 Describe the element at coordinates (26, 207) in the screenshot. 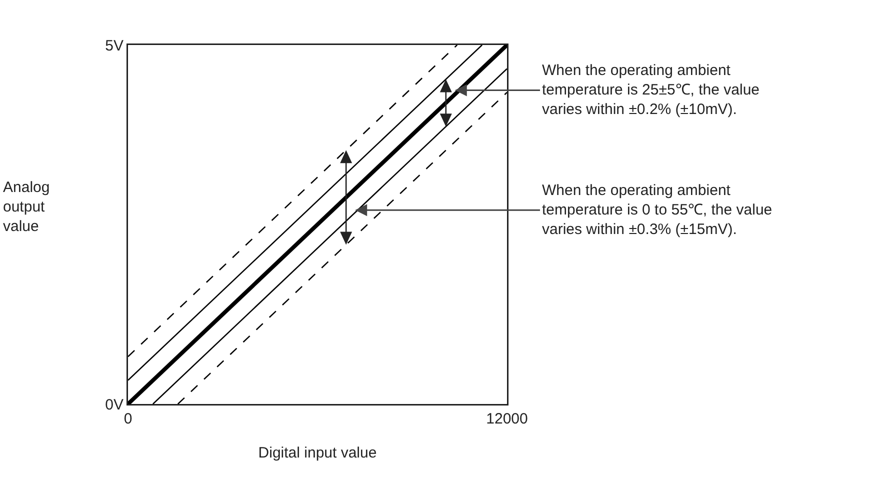

I see `y-axis-title: Analog output value` at that location.